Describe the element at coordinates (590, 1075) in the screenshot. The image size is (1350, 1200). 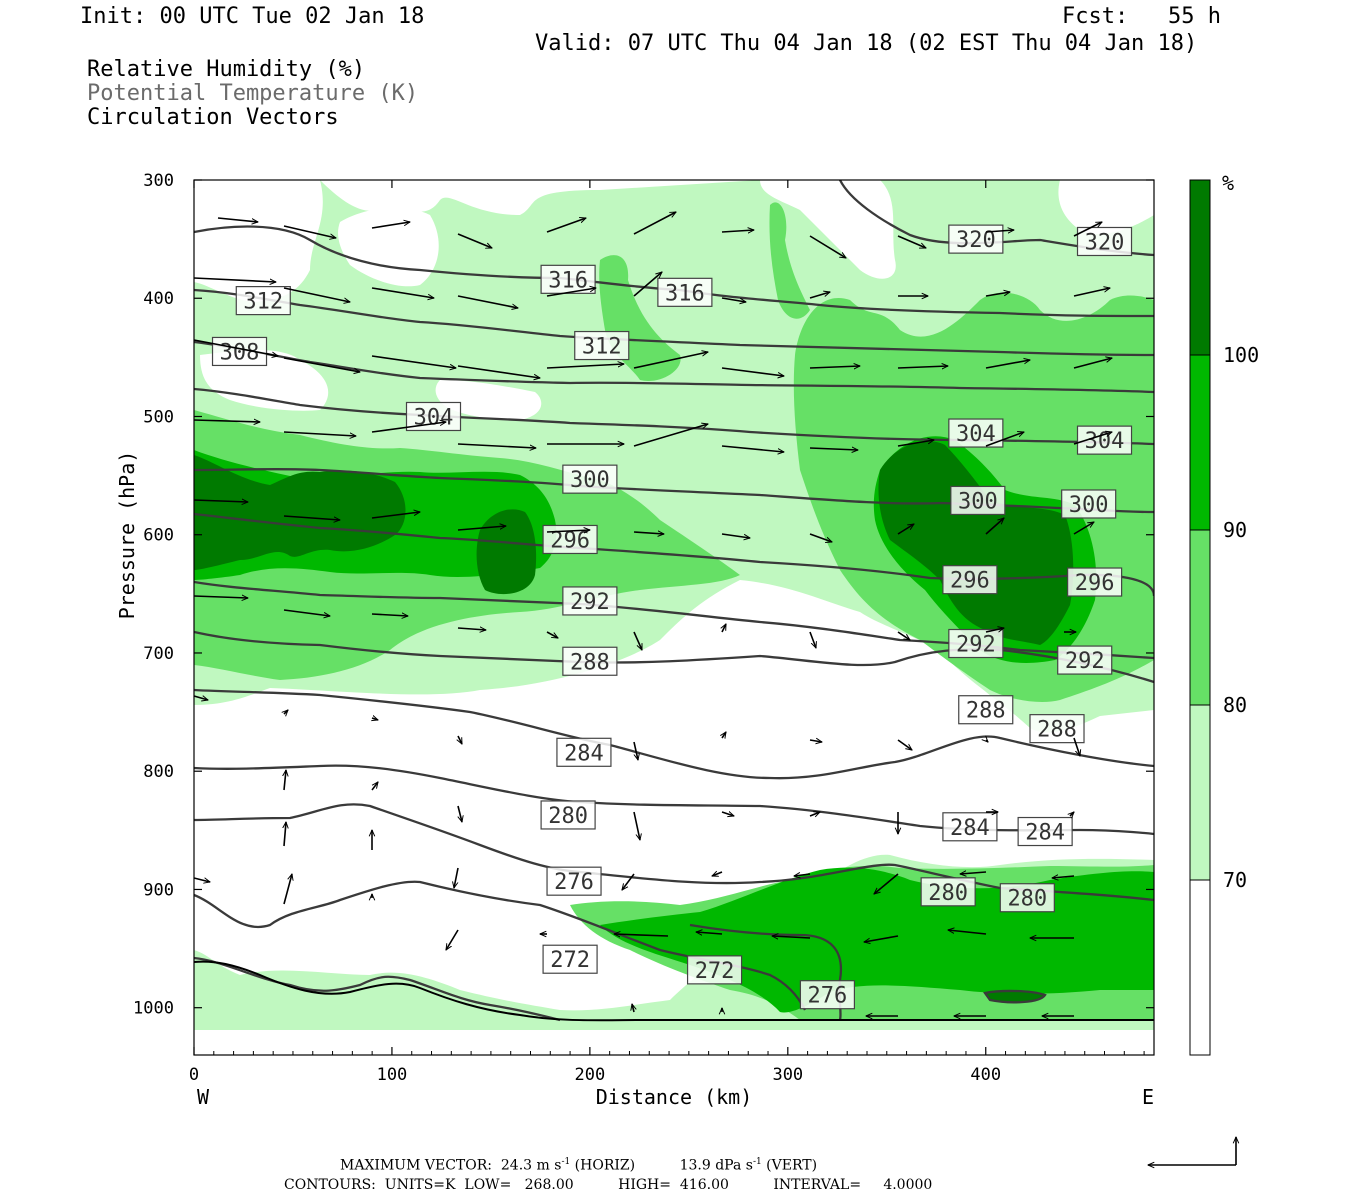
I see `x-tick-label: 200` at that location.